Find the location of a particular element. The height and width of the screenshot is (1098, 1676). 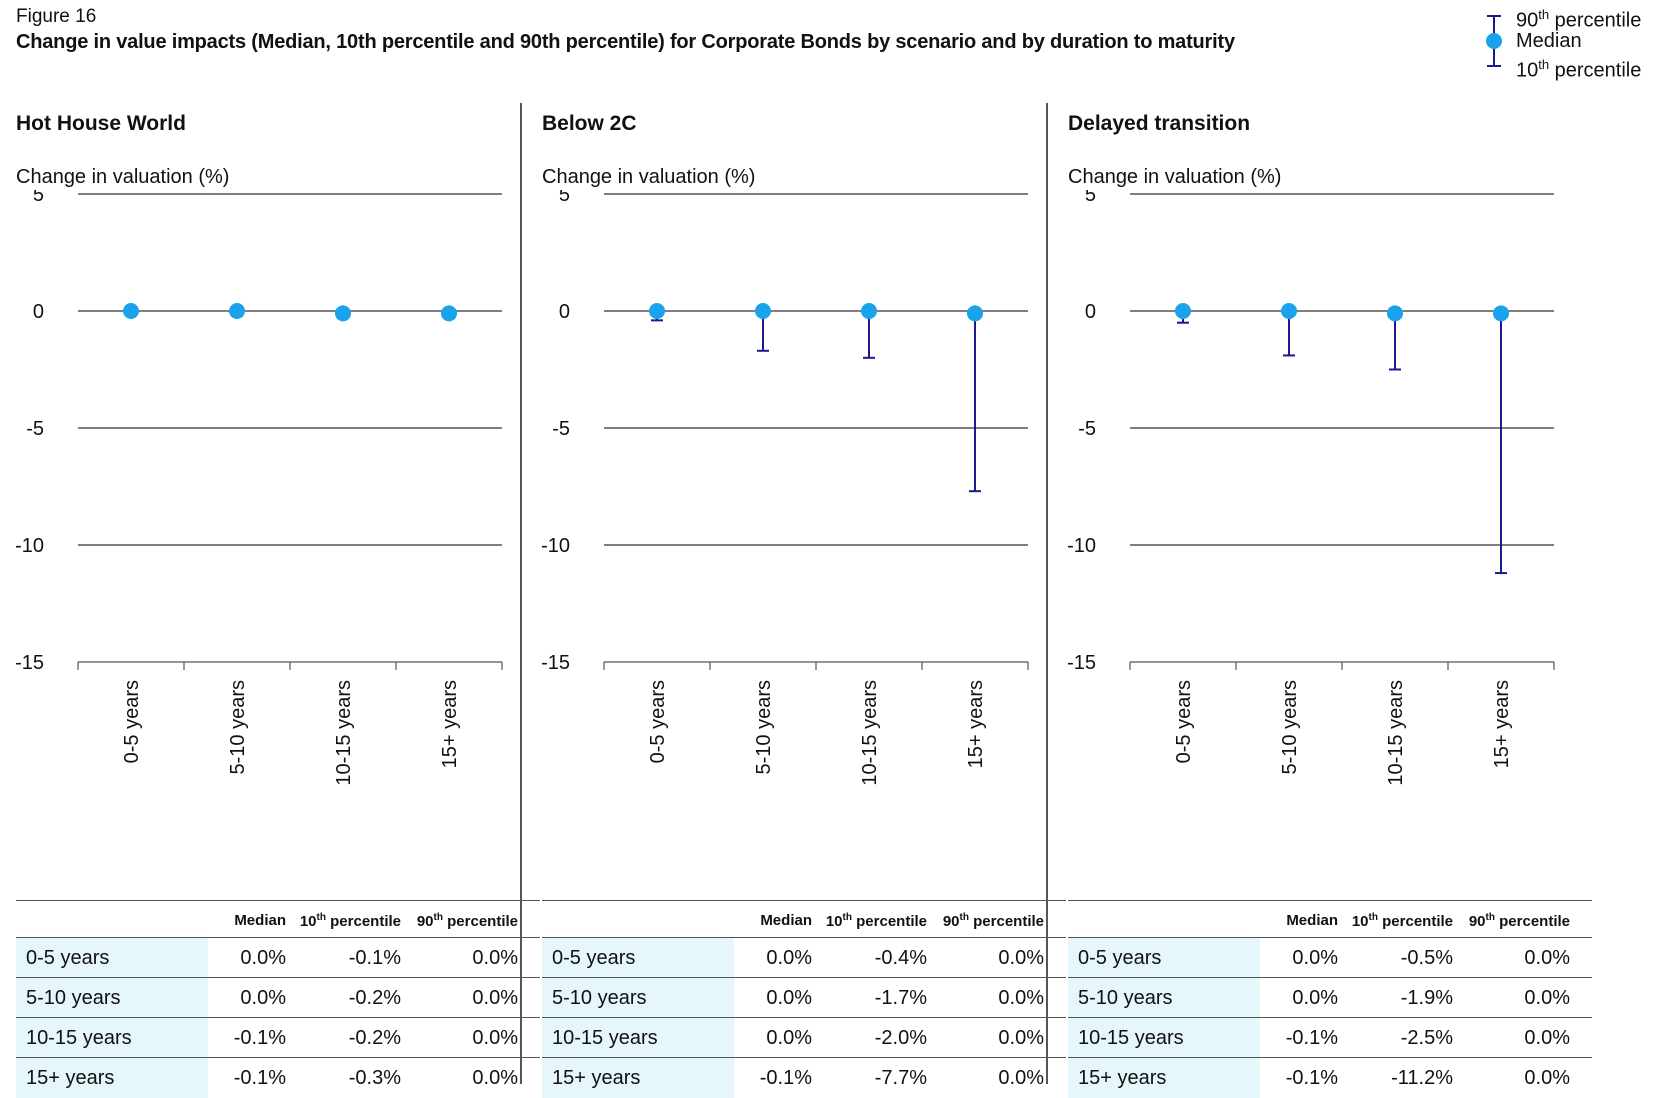

table-row: 10-15 years -0.1% -2.5% 0.0% is located at coordinates (1330, 1037).